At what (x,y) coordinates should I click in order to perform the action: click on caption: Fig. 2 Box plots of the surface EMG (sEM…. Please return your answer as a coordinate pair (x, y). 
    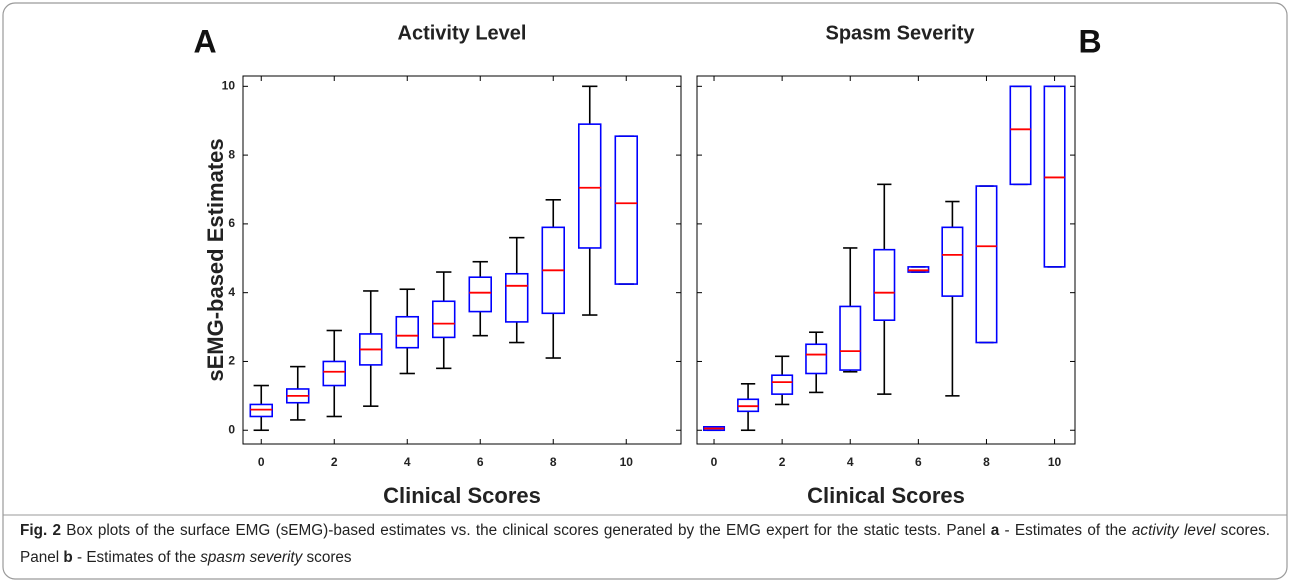
    Looking at the image, I should click on (645, 544).